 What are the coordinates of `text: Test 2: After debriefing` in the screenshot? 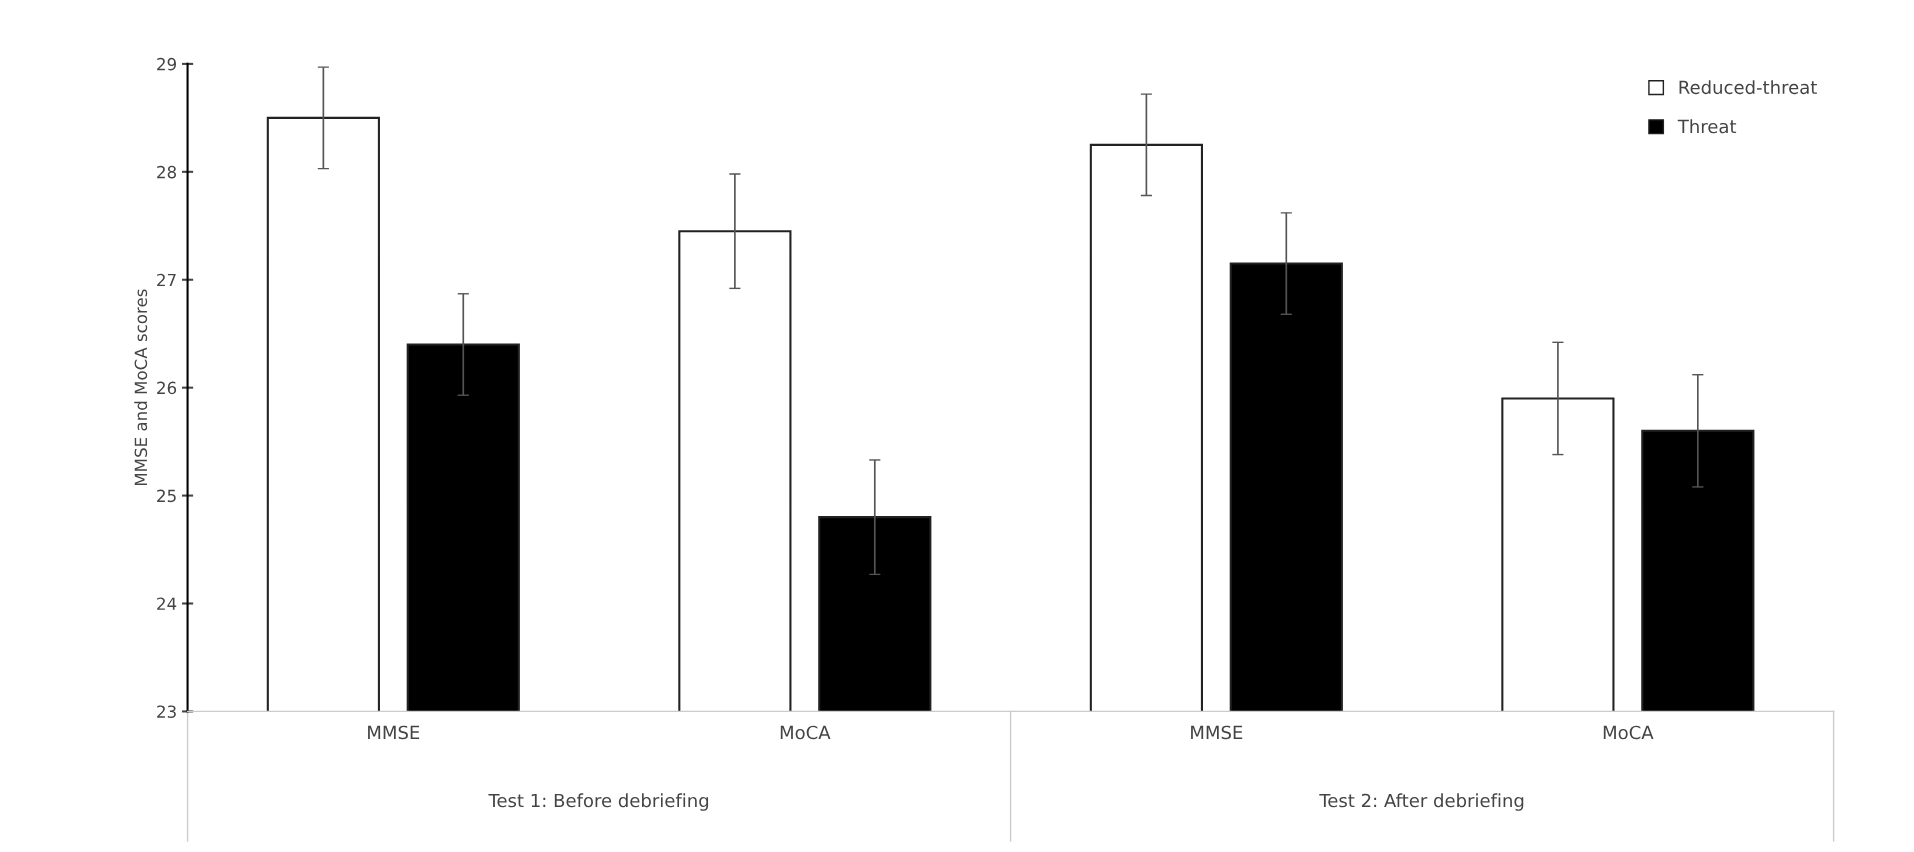 It's located at (1421, 802).